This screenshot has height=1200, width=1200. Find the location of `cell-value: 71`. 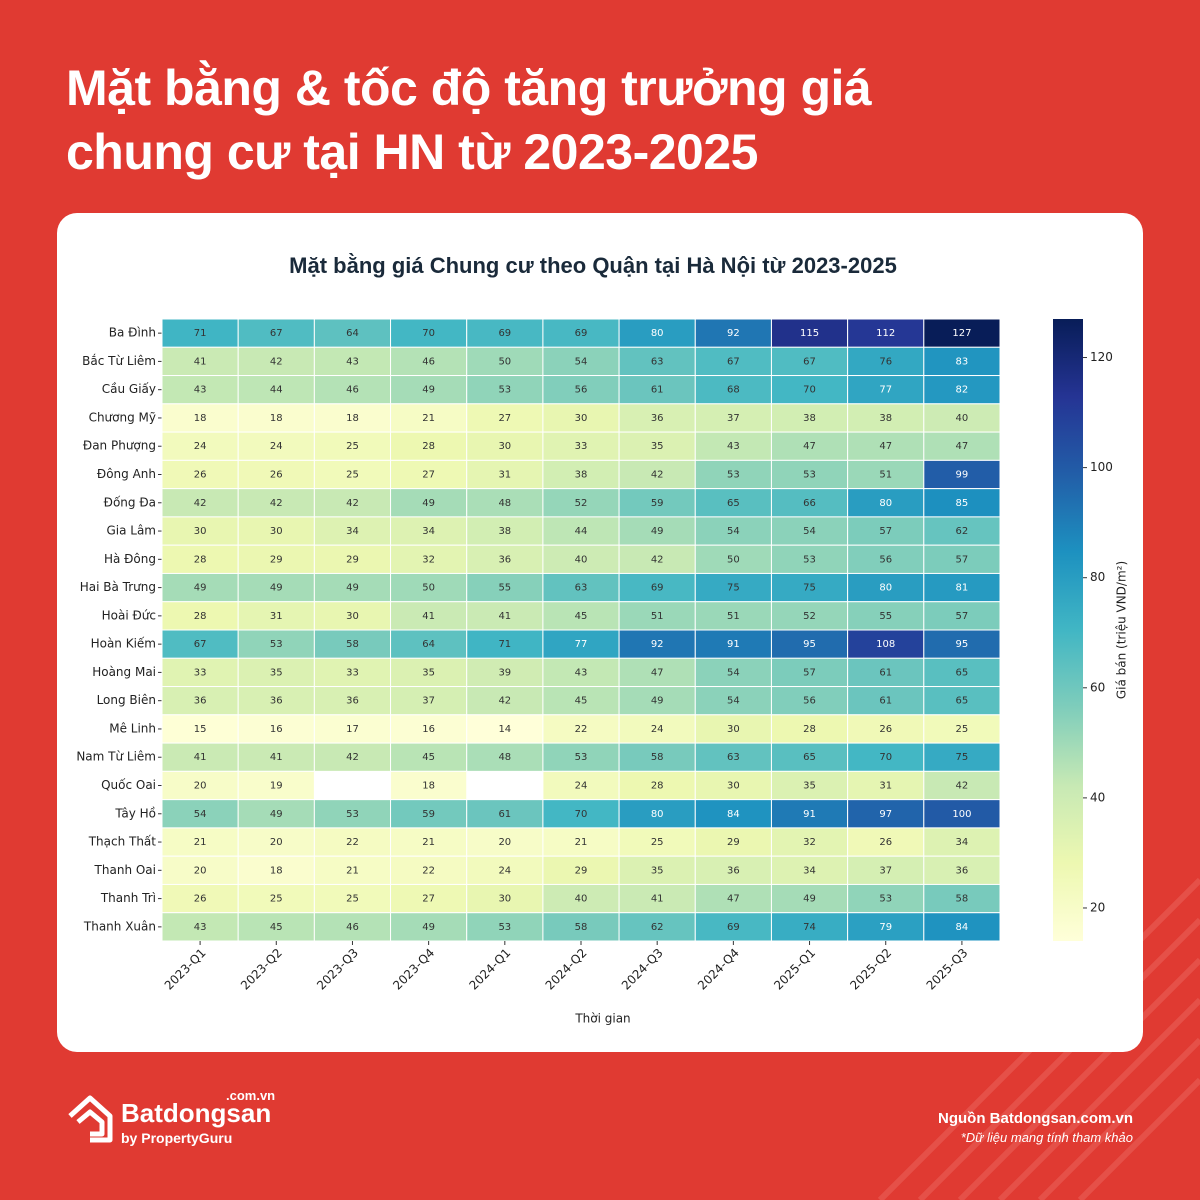

cell-value: 71 is located at coordinates (504, 644).